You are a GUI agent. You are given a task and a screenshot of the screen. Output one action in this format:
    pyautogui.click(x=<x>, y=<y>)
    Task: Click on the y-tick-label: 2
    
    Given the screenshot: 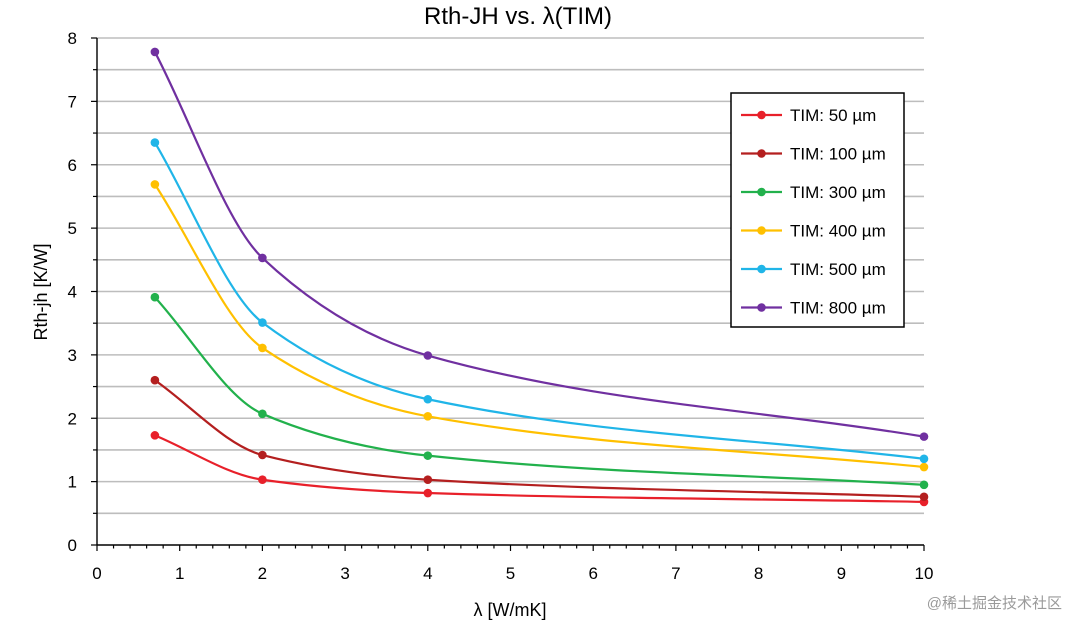 What is the action you would take?
    pyautogui.click(x=72, y=418)
    